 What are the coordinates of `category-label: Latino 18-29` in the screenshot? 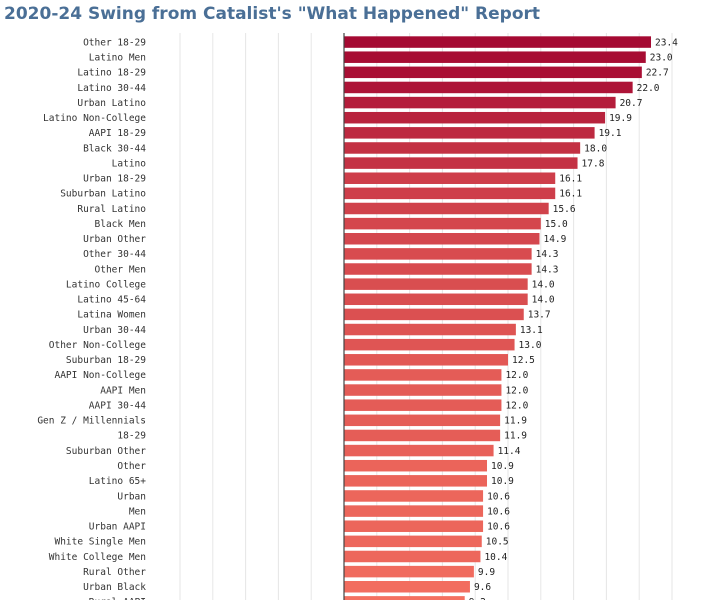 It's located at (111, 73).